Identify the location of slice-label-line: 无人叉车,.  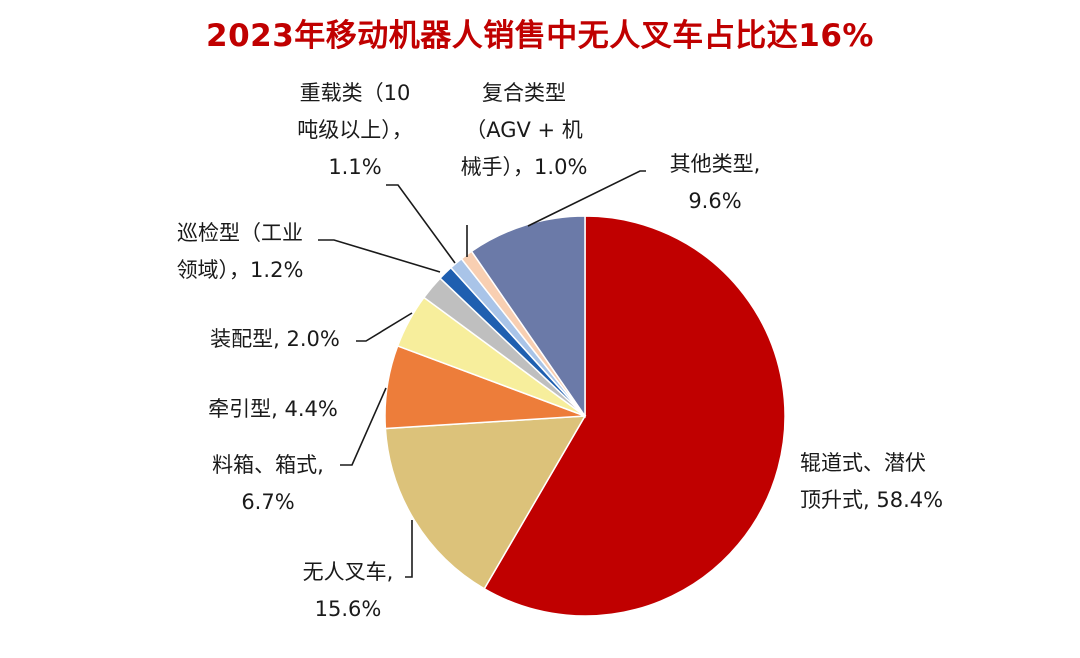
(348, 572).